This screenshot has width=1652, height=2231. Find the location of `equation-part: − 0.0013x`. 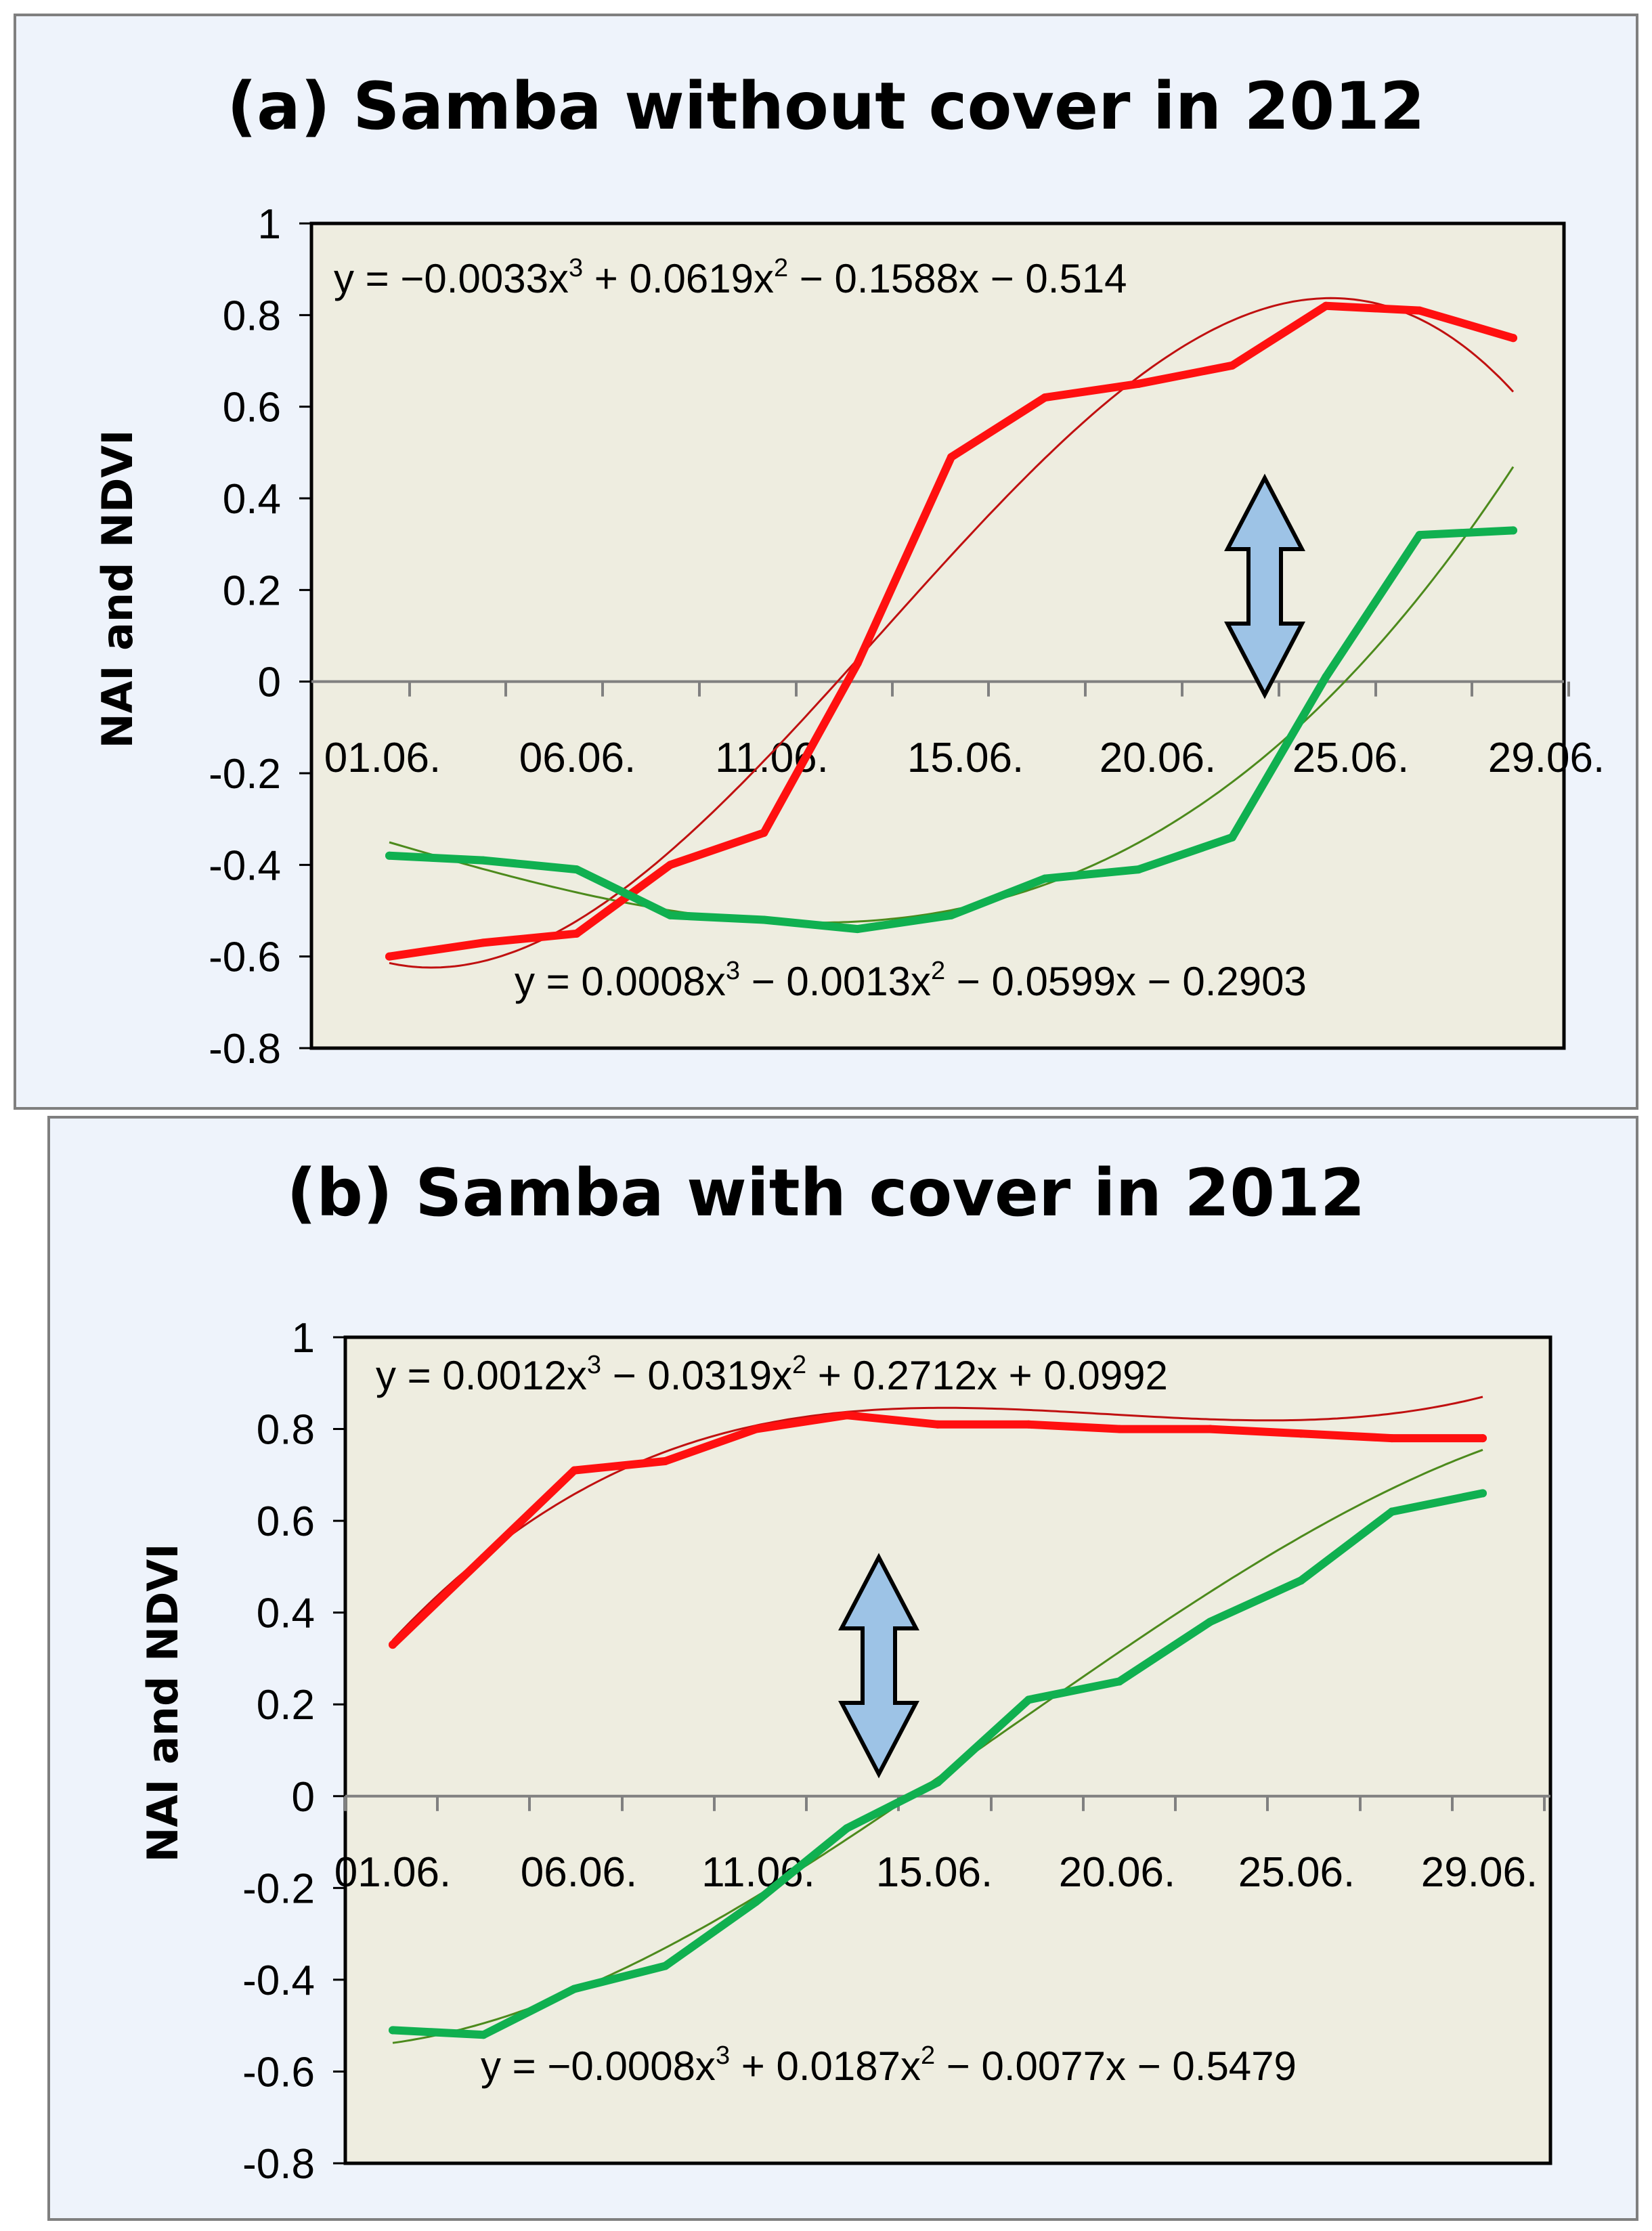

equation-part: − 0.0013x is located at coordinates (835, 981).